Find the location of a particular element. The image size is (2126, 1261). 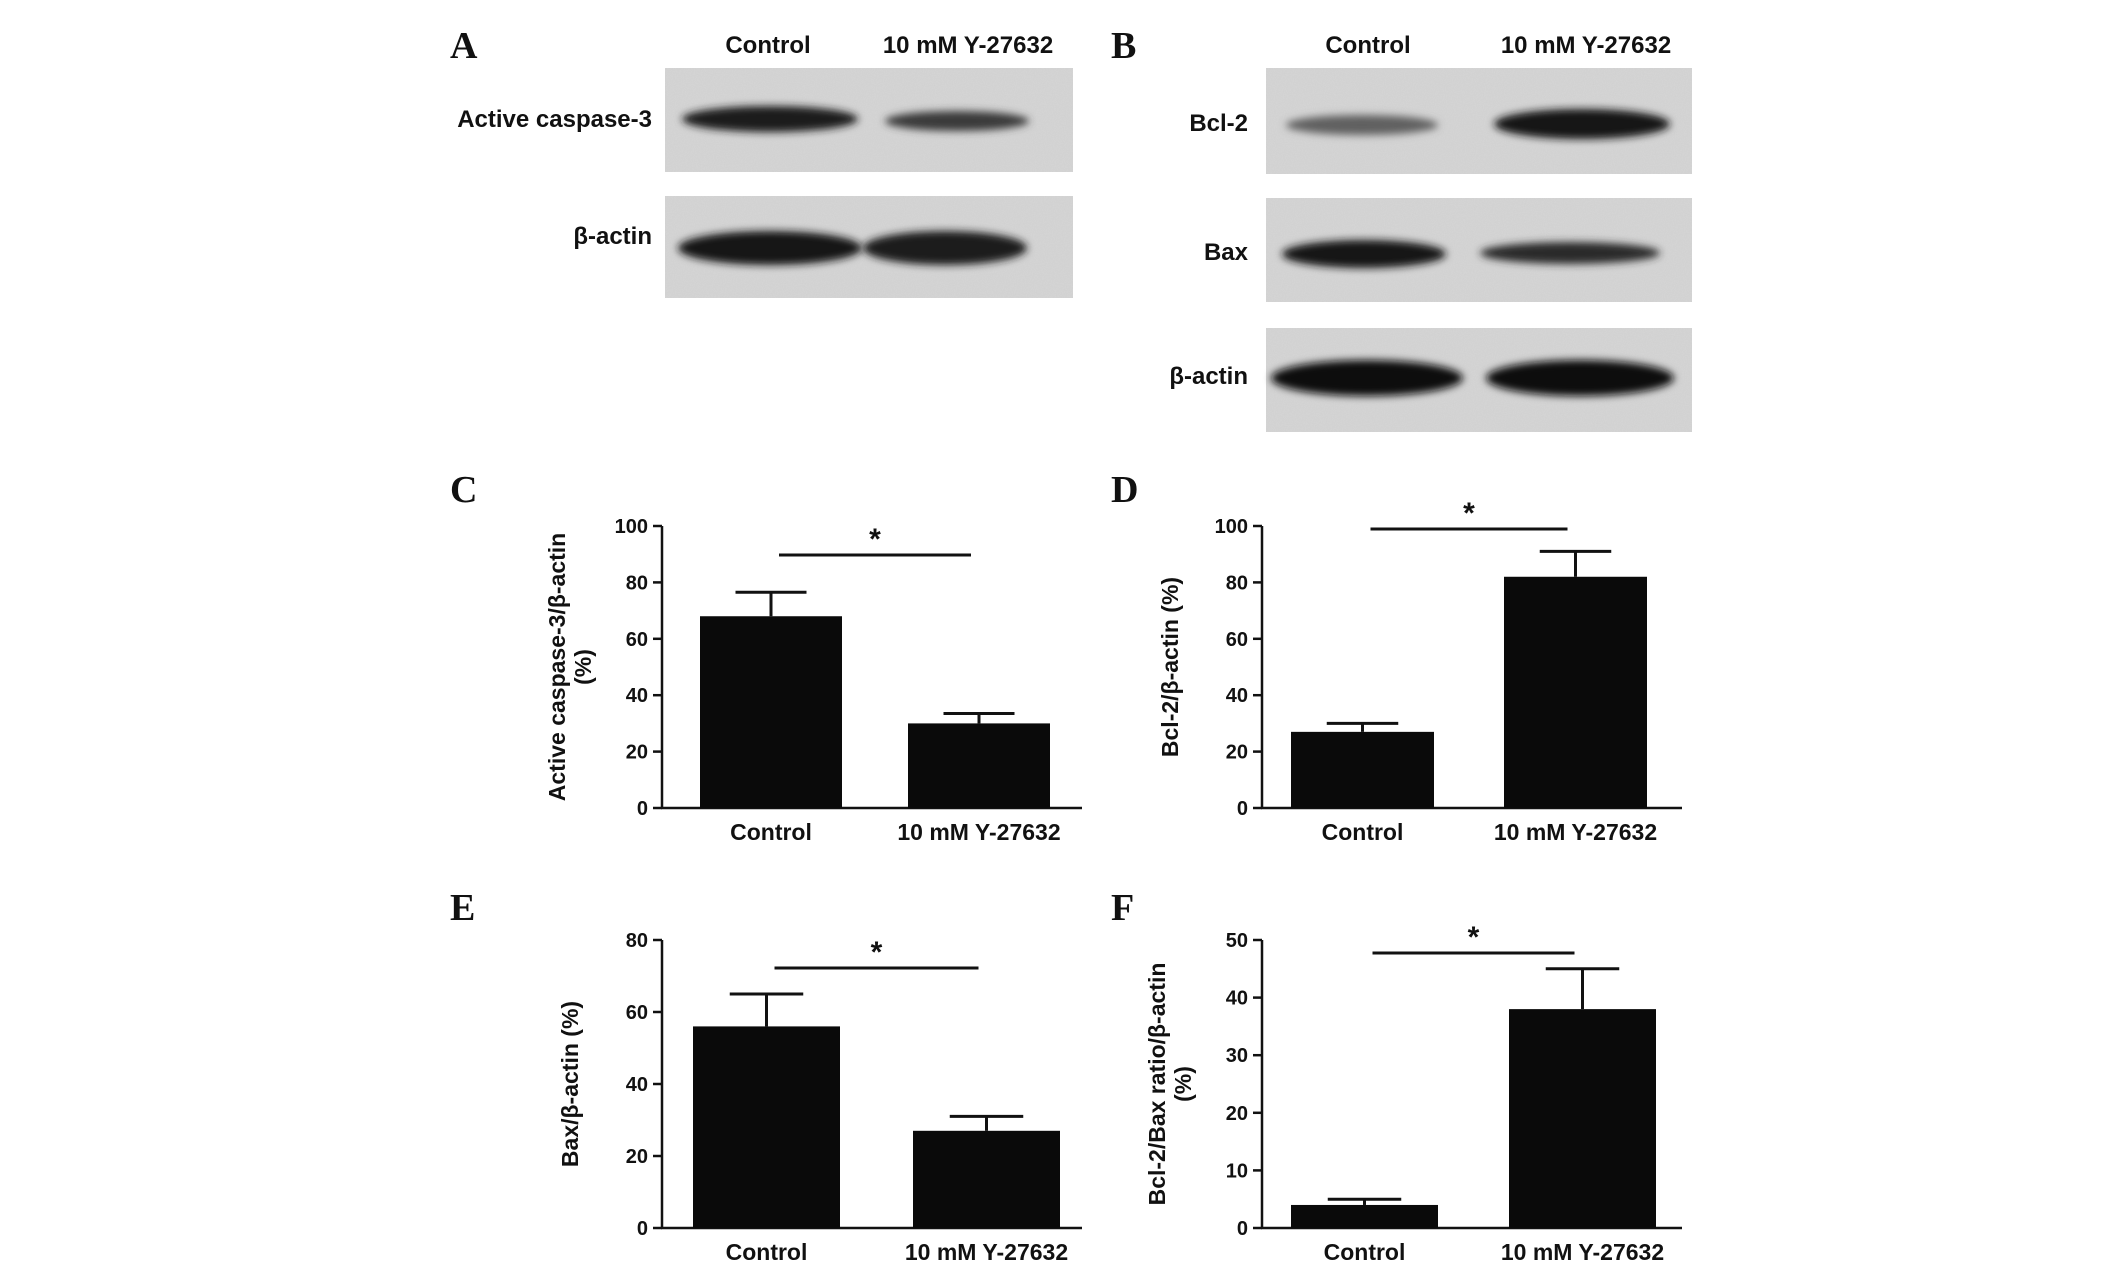

chart-e-ytick-label-3: 60 is located at coordinates (637, 1013).